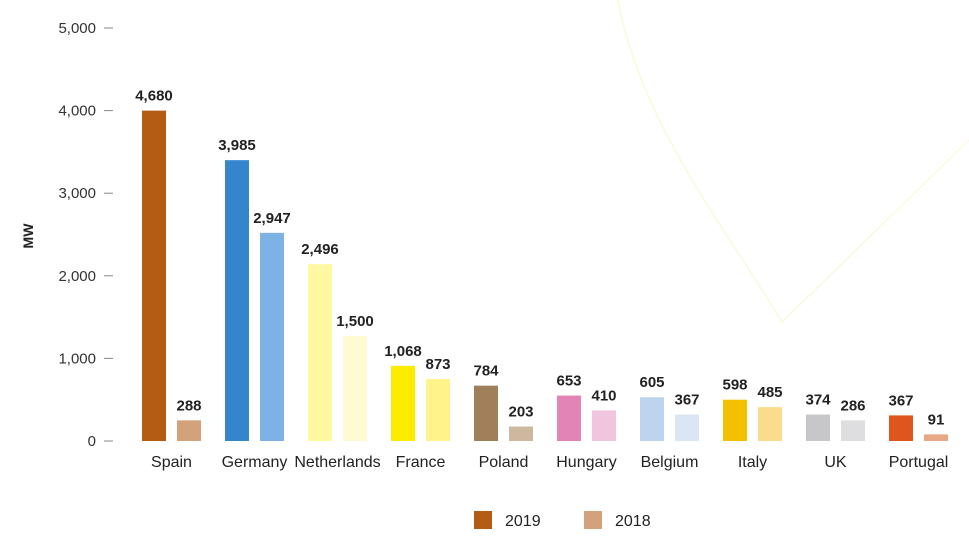 This screenshot has width=969, height=542. What do you see at coordinates (900, 400) in the screenshot?
I see `data-label-2019: 367` at bounding box center [900, 400].